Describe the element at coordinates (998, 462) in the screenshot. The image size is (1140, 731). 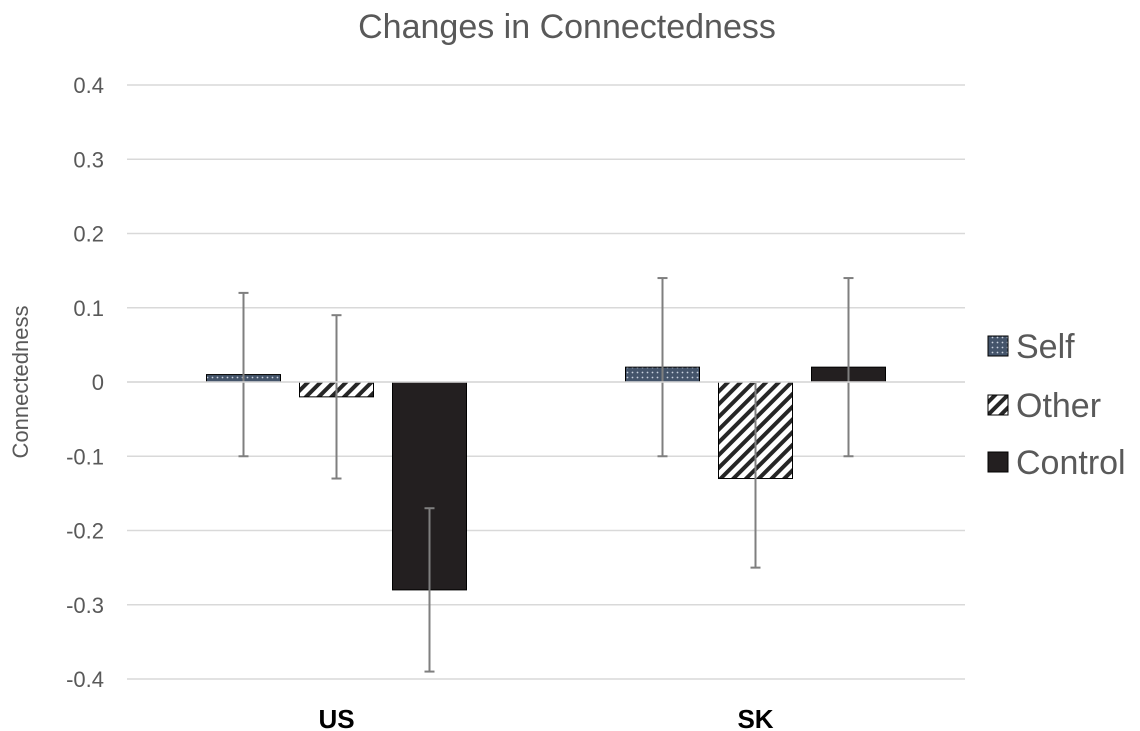
I see `legend-swatch-control` at that location.